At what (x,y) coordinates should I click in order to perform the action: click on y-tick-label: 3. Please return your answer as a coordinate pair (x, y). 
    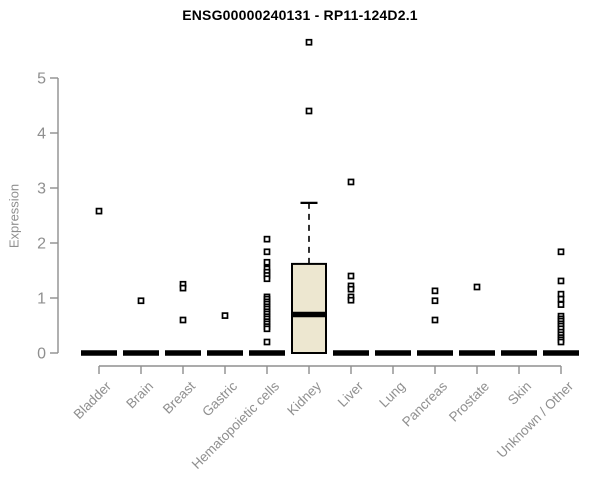
    Looking at the image, I should click on (41, 189).